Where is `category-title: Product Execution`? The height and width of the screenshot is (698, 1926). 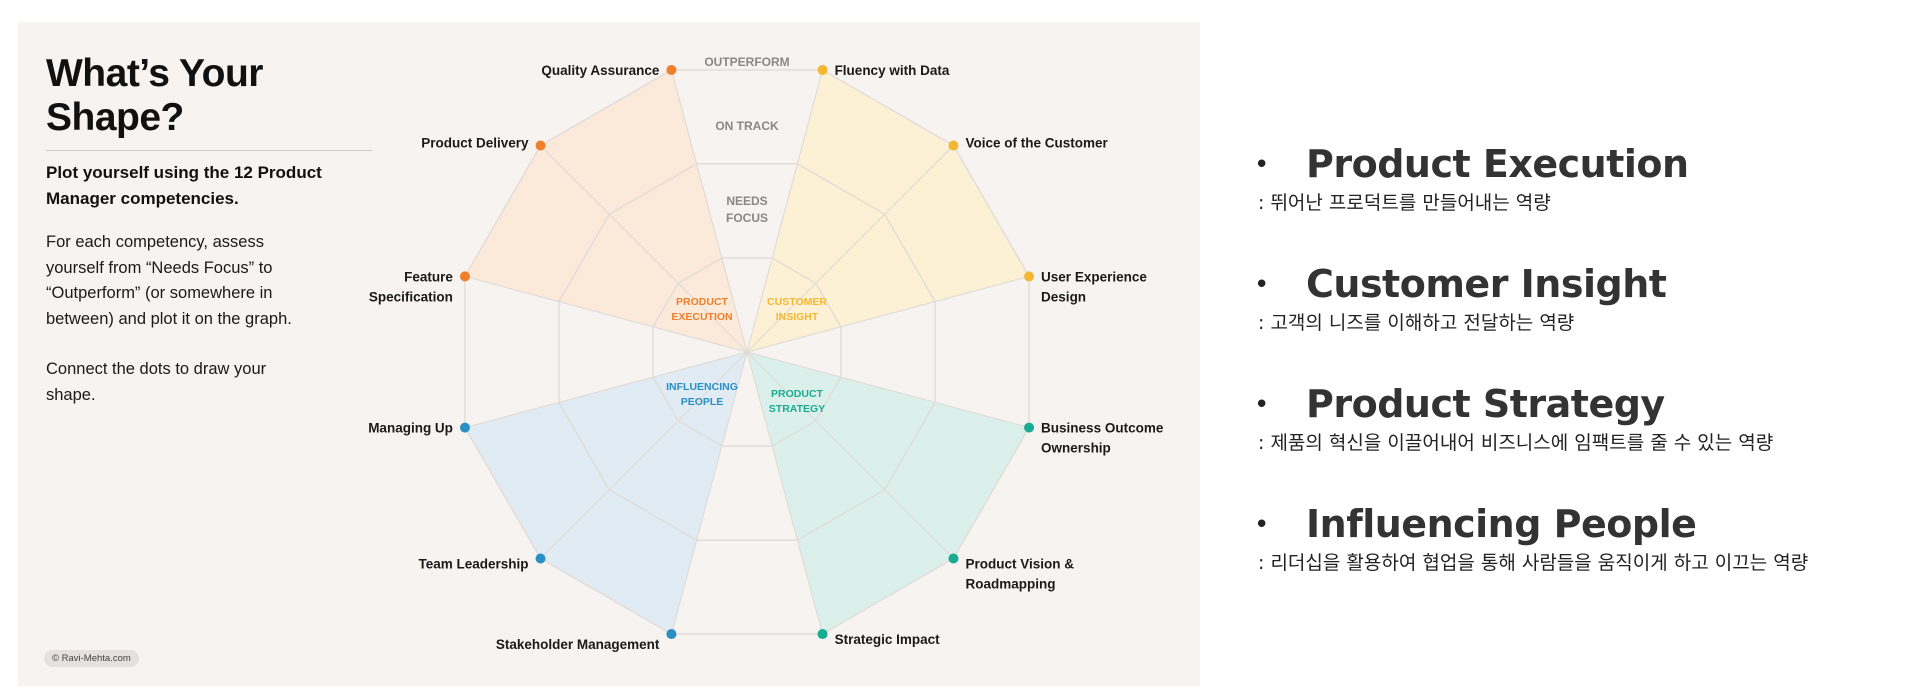
category-title: Product Execution is located at coordinates (1497, 164).